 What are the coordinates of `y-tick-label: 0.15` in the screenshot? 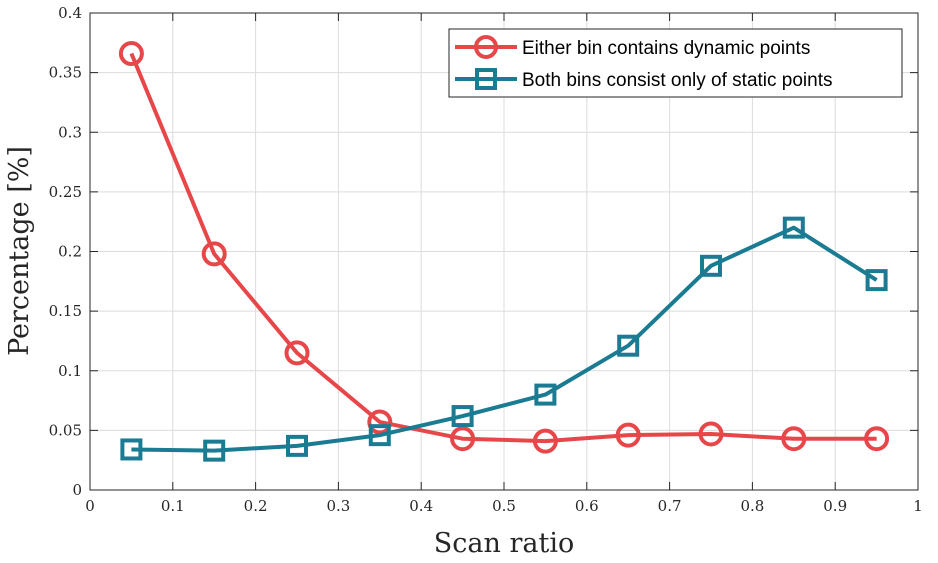 It's located at (65, 311).